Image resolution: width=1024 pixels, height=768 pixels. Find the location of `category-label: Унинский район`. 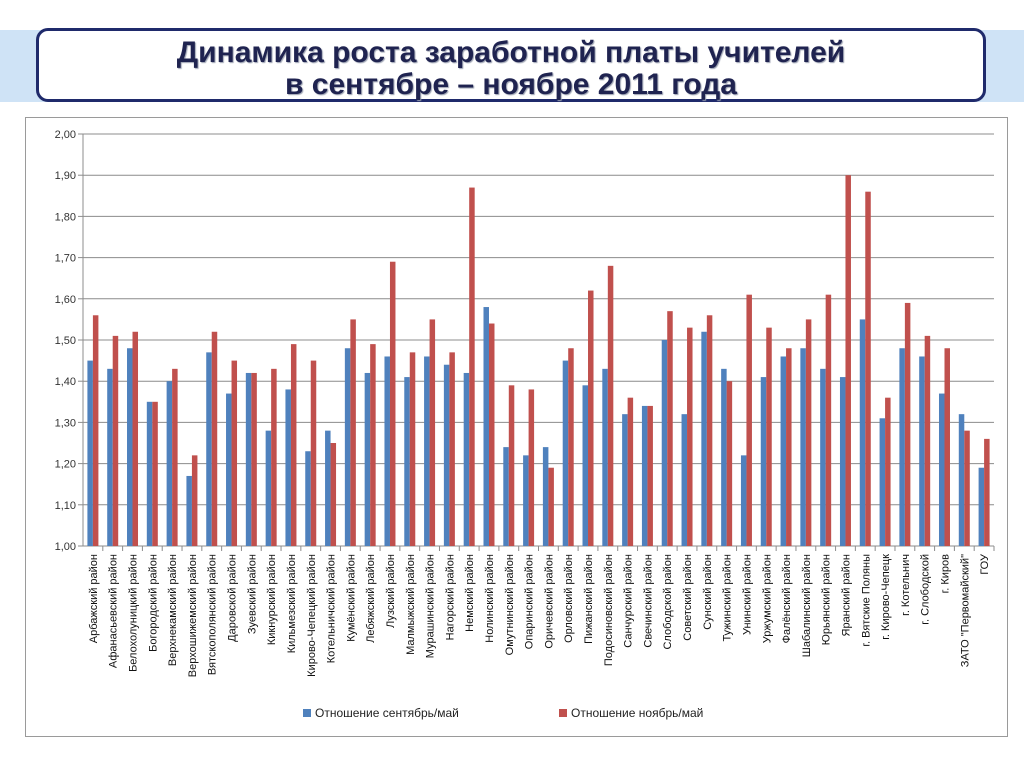

category-label: Унинский район is located at coordinates (747, 594).